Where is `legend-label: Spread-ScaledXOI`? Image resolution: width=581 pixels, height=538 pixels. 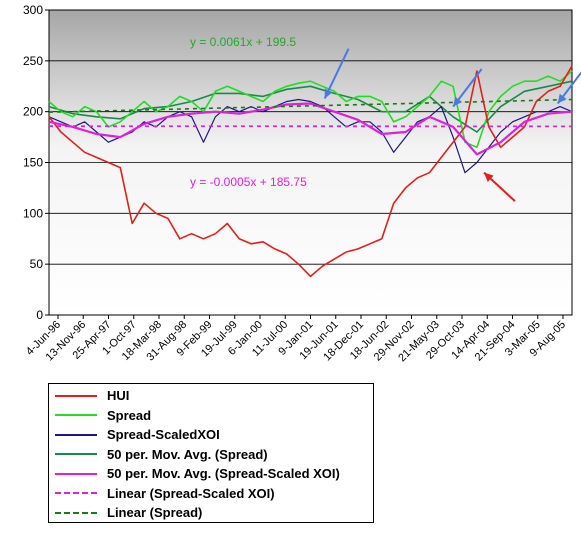 legend-label: Spread-ScaledXOI is located at coordinates (163, 435).